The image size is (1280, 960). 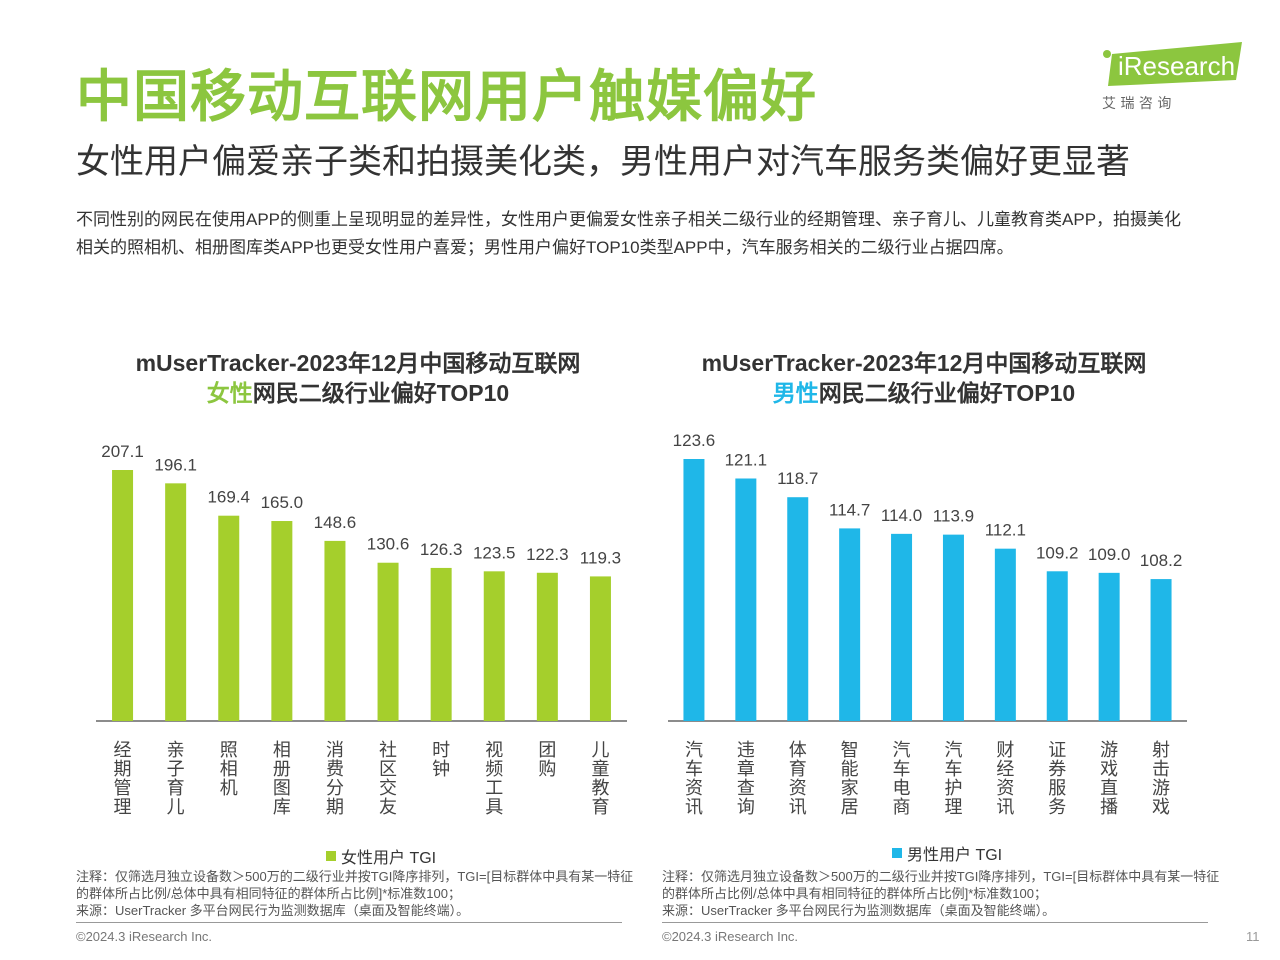 What do you see at coordinates (446, 96) in the screenshot?
I see `page-title: 中国移动互联网用户触媒偏好` at bounding box center [446, 96].